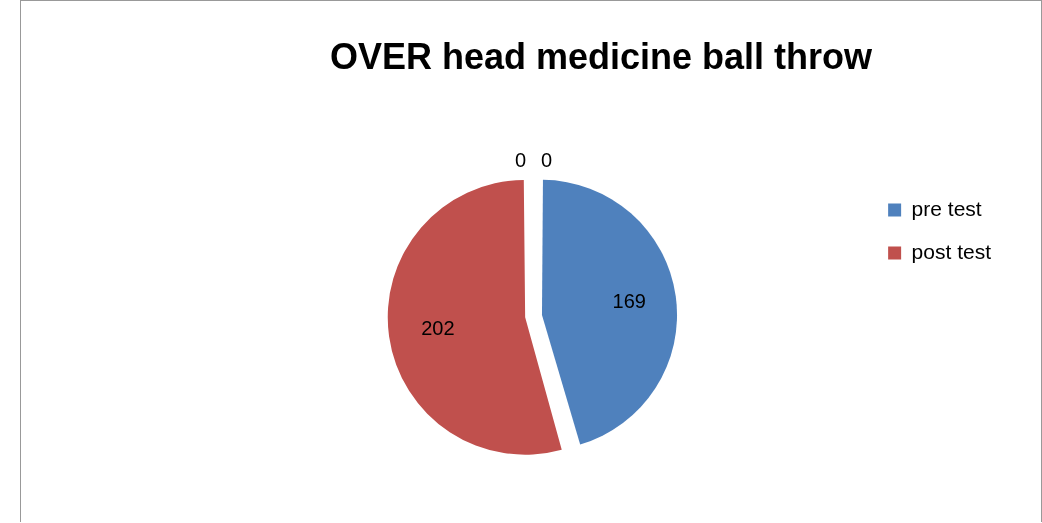 Image resolution: width=1042 pixels, height=523 pixels. I want to click on legend-label: post test, so click(951, 251).